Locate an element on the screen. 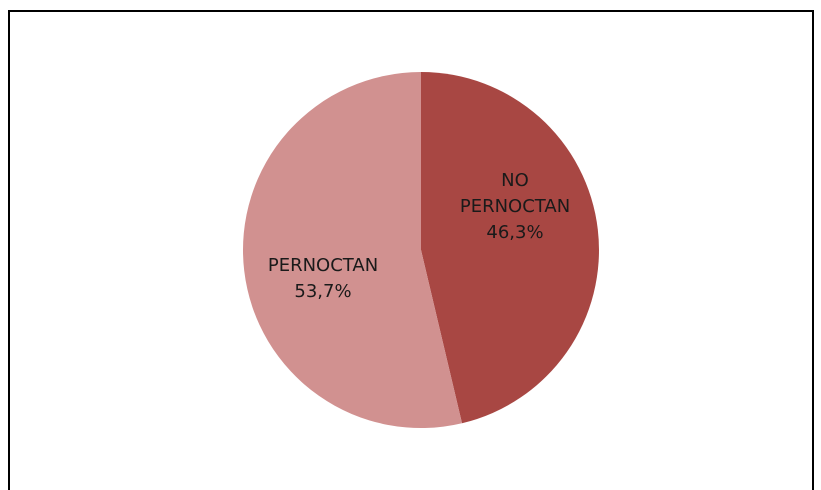  slice-category-label: NO is located at coordinates (515, 180).